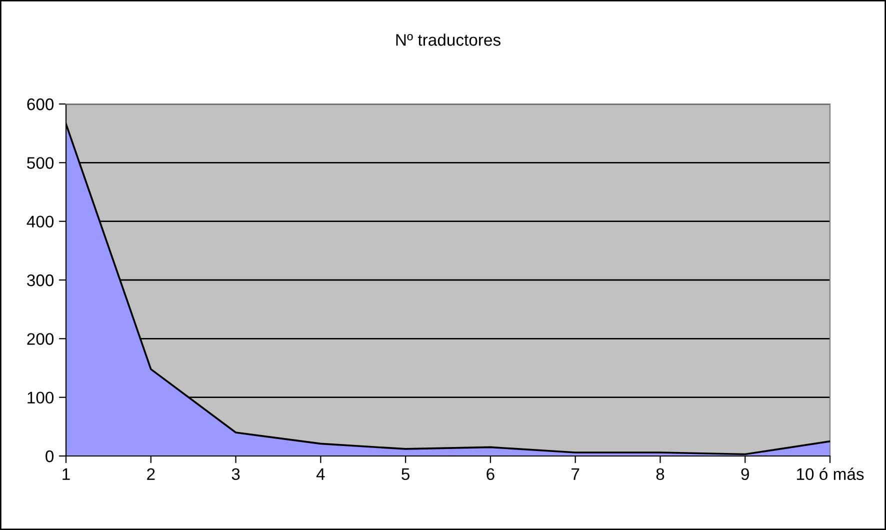  What do you see at coordinates (40, 280) in the screenshot?
I see `y-tick-label: 300` at bounding box center [40, 280].